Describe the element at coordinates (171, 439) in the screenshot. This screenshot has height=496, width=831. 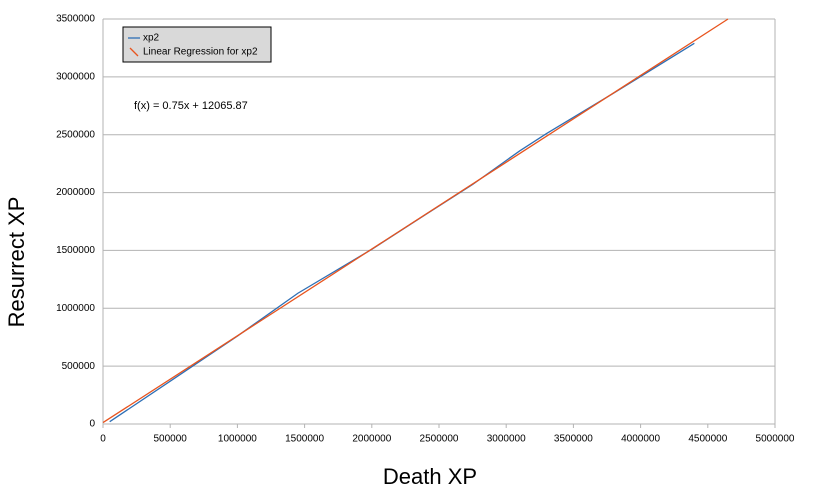
I see `x-tick-label: 500000` at that location.